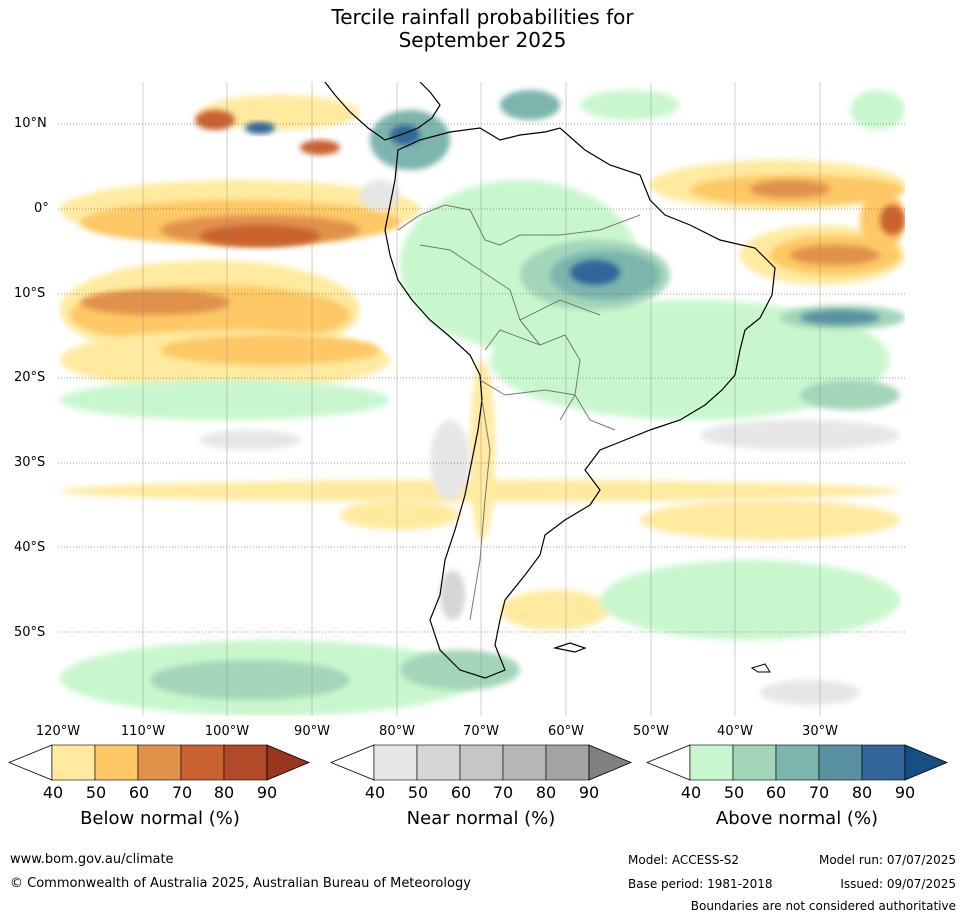 The height and width of the screenshot is (919, 965). Describe the element at coordinates (481, 731) in the screenshot. I see `lon-label-70w: 70°W` at that location.